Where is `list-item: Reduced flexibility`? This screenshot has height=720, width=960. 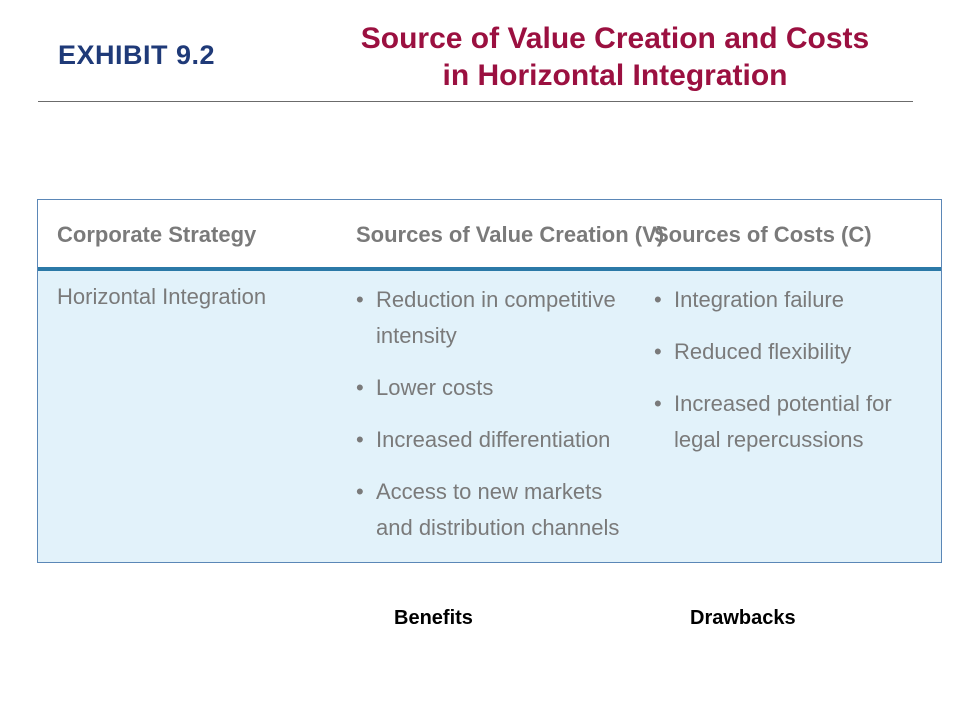
list-item: Reduced flexibility is located at coordinates (789, 352).